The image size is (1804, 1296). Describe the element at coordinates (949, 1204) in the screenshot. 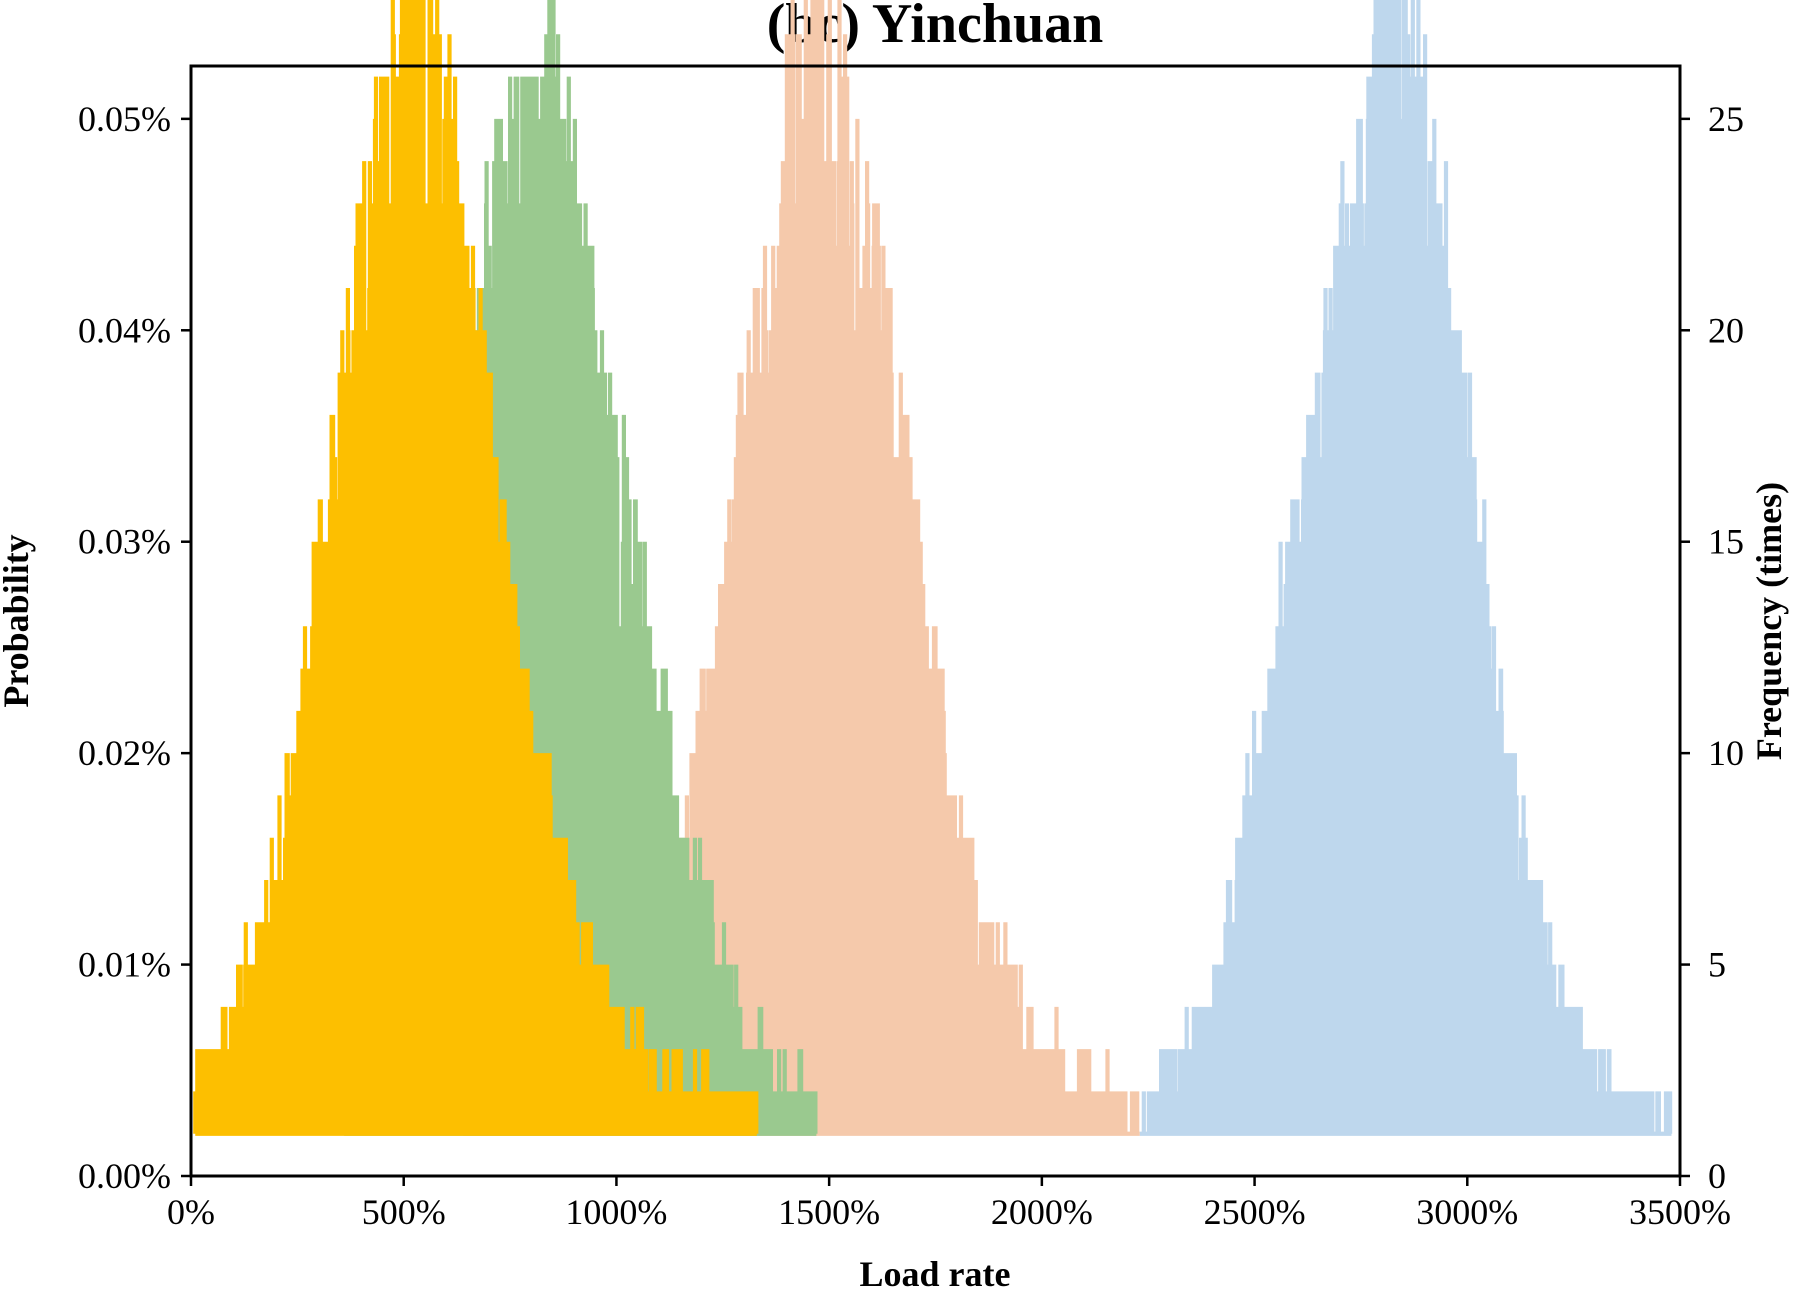

I see `x-axis: 0% 500% 1000% 1500% 2000% 2500% 3000% 3500%` at that location.